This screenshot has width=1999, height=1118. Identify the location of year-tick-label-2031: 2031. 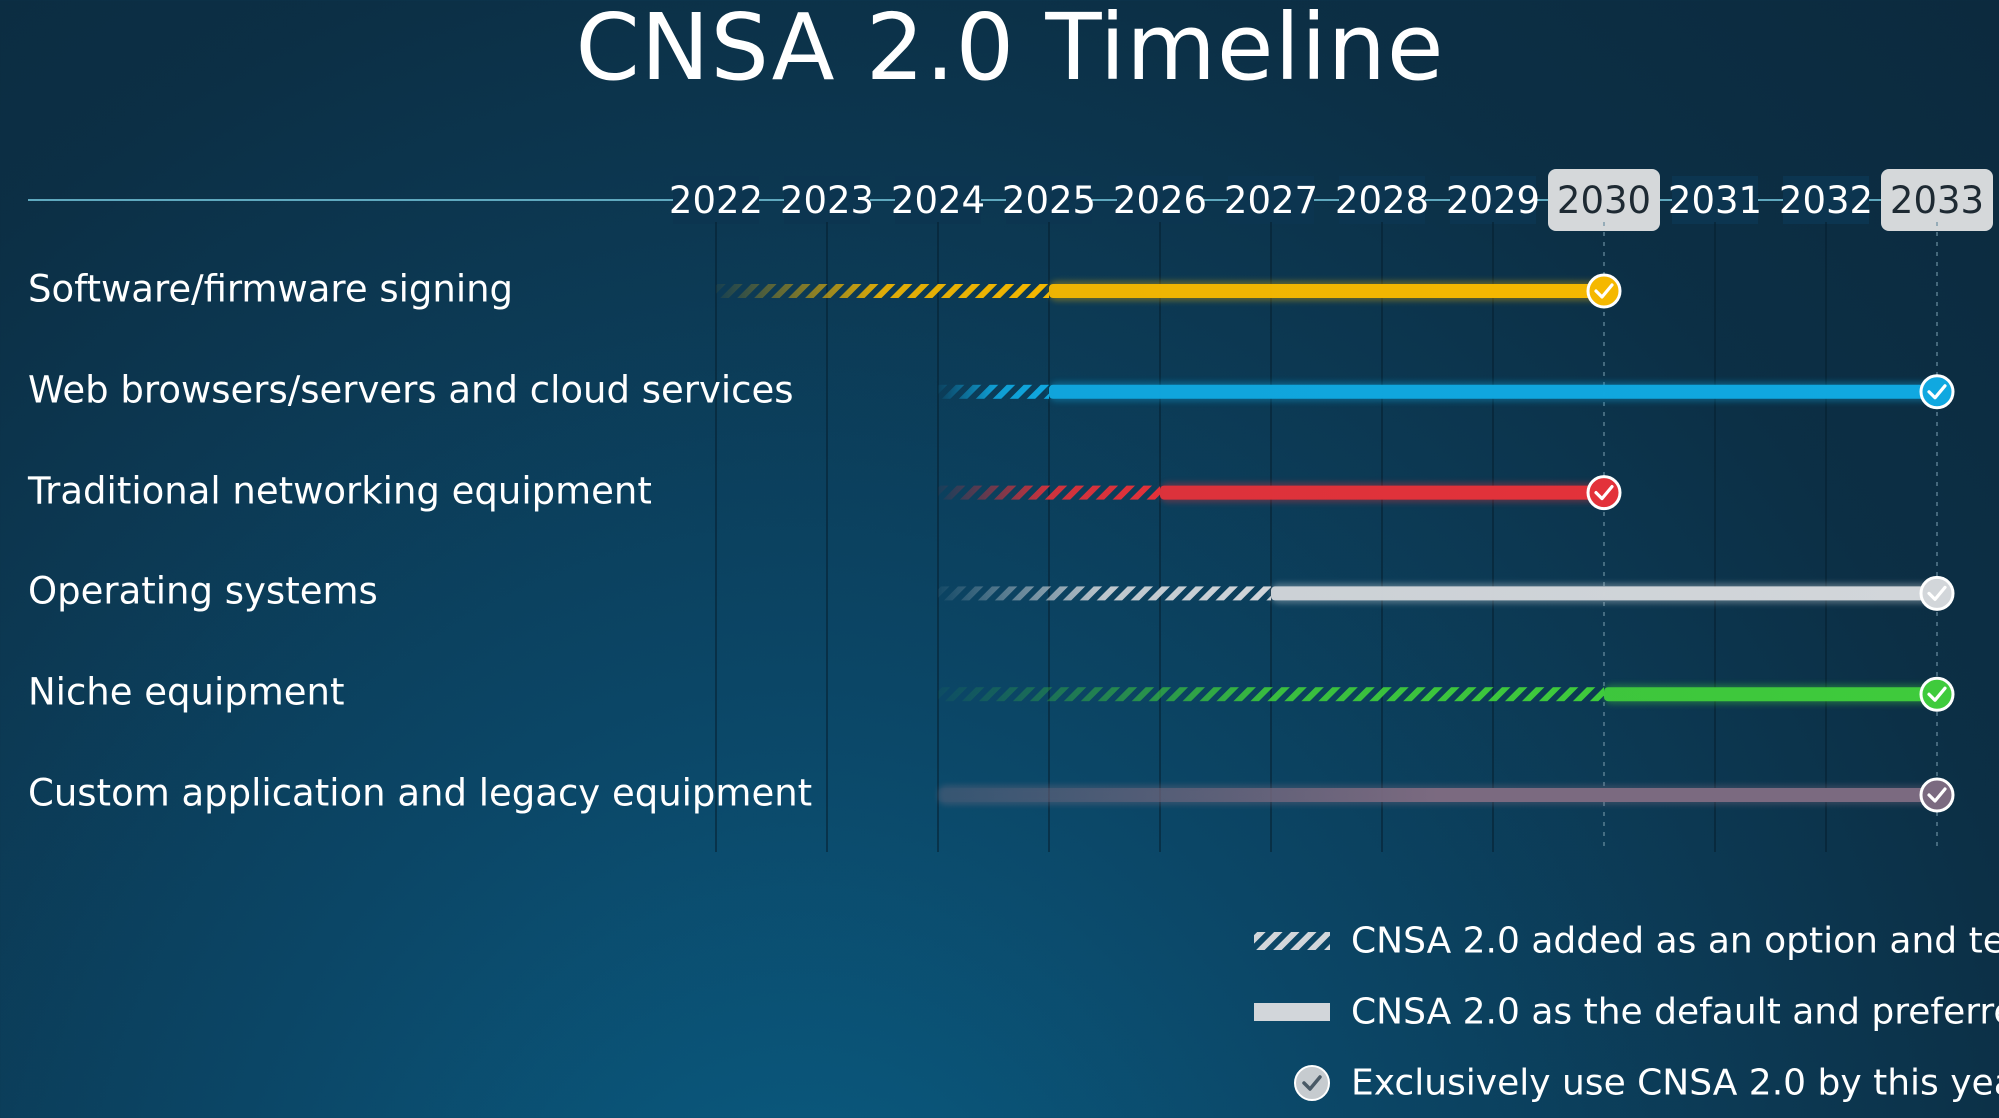
(1715, 200).